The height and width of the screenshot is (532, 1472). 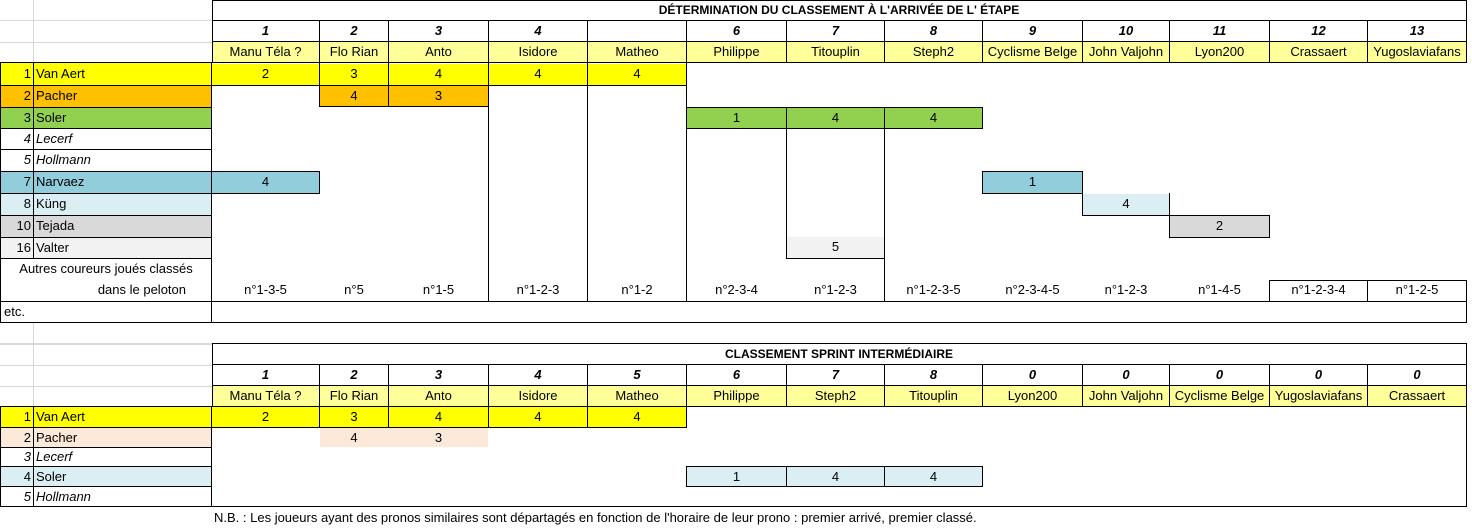 What do you see at coordinates (637, 31) in the screenshot?
I see `player-number` at bounding box center [637, 31].